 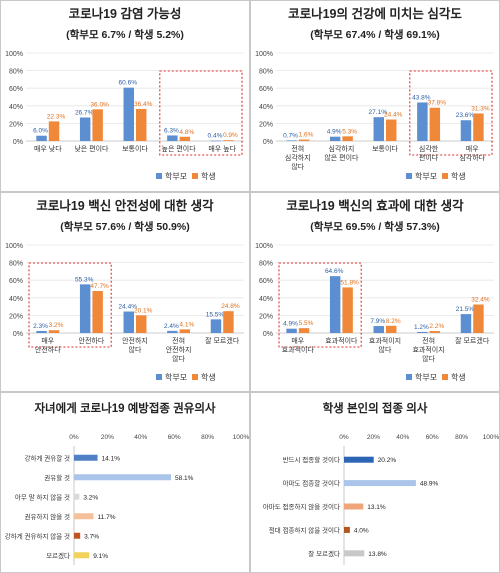 I want to click on data-label: 36.0%, so click(x=99, y=104).